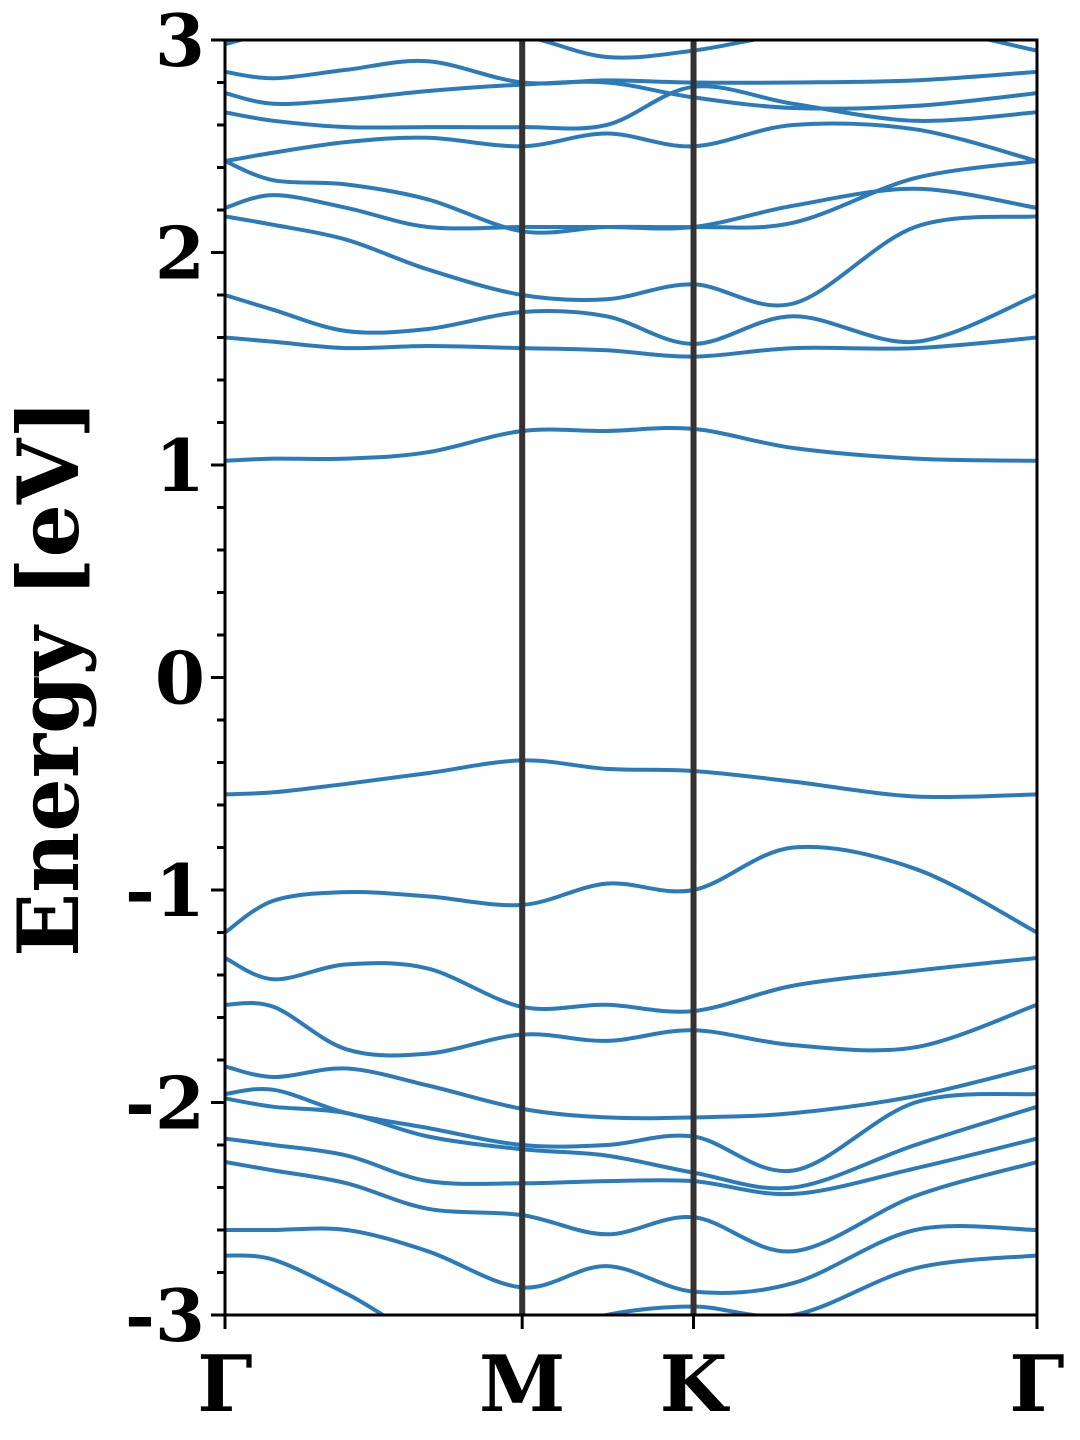 Image resolution: width=1080 pixels, height=1440 pixels. Describe the element at coordinates (165, 1315) in the screenshot. I see `y-tick-label: -3` at that location.